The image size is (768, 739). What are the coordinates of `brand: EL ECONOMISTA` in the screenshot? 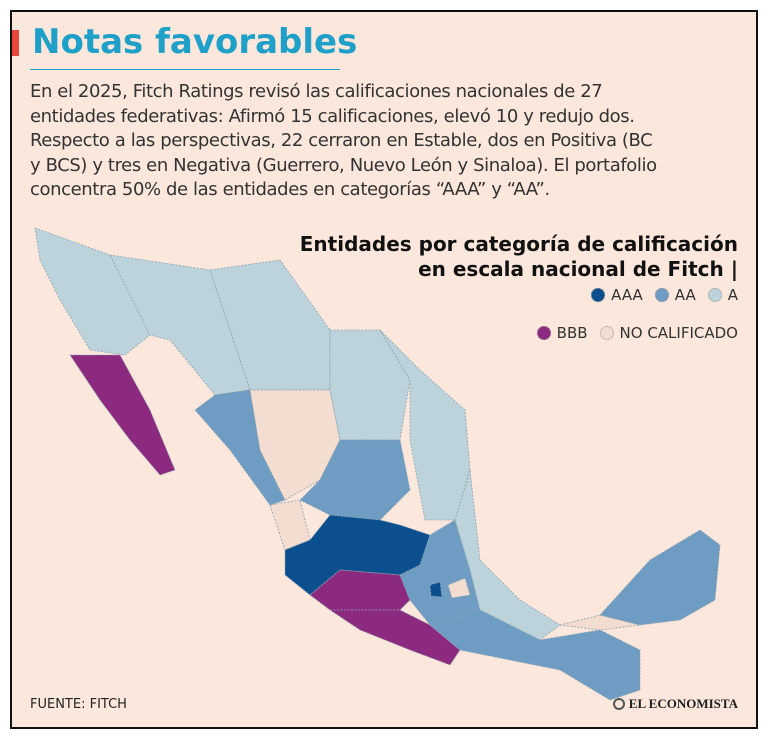 It's located at (675, 704).